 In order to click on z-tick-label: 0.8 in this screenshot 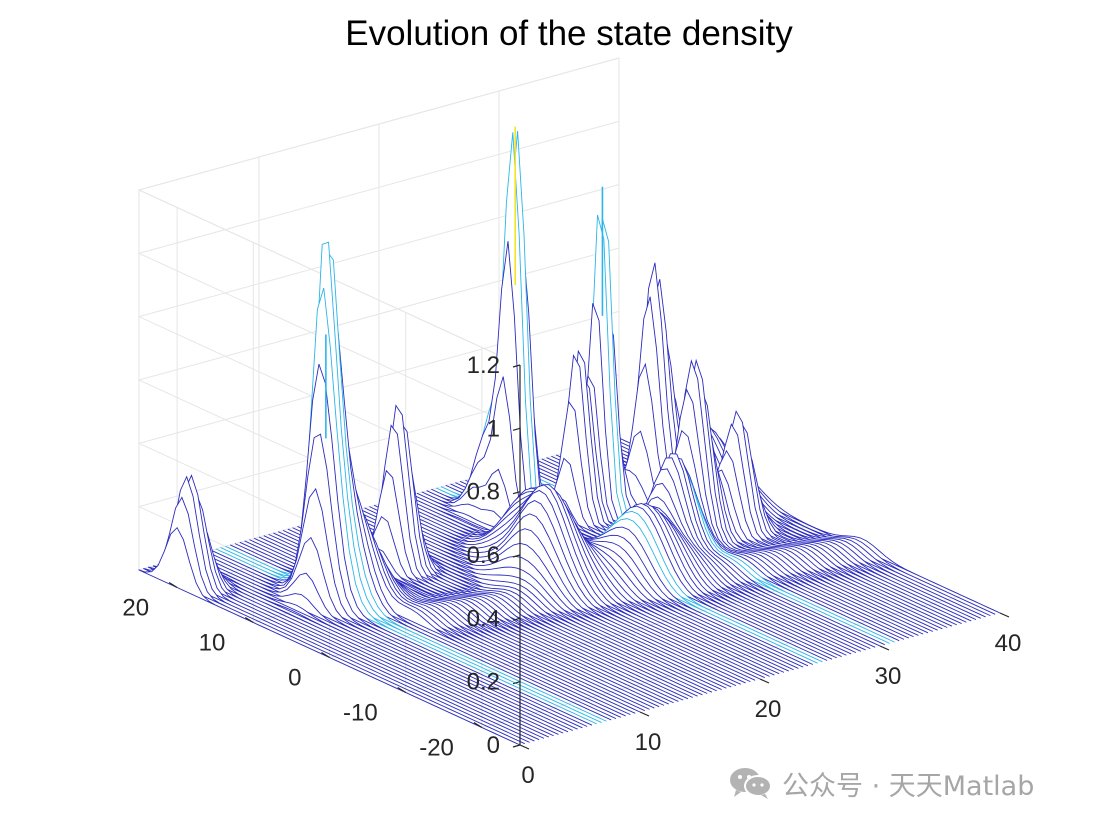, I will do `click(483, 492)`.